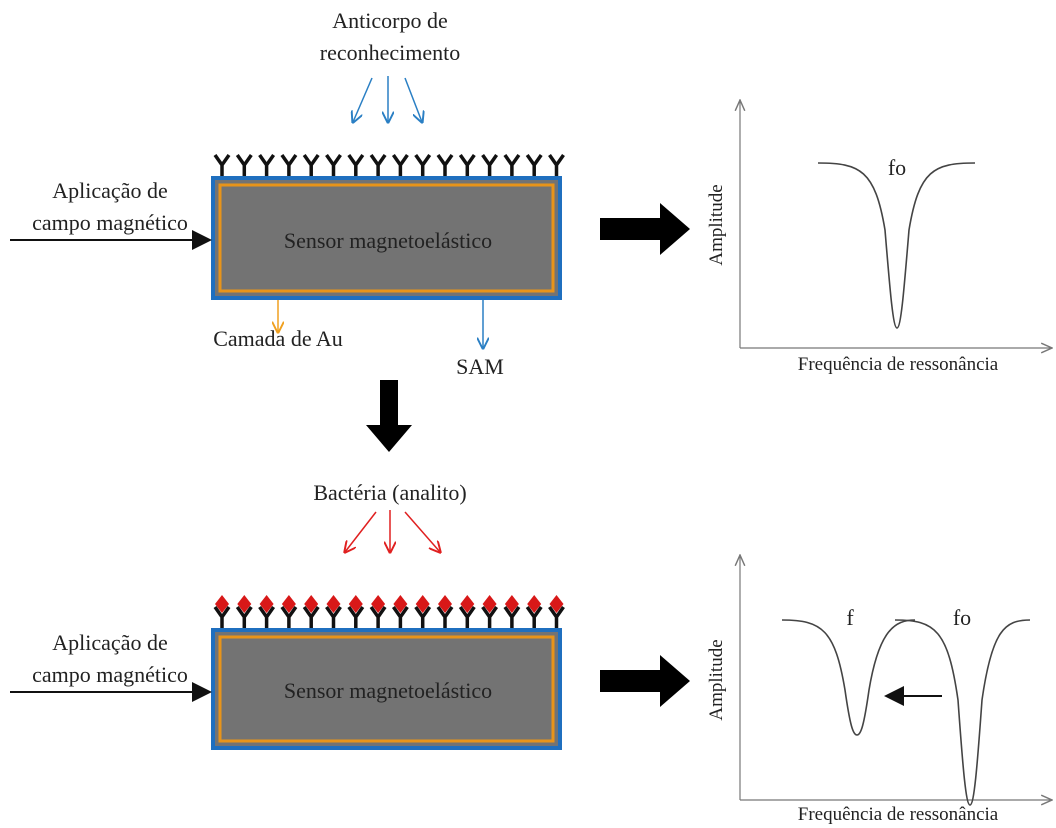  I want to click on shifted-curve, so click(848, 677).